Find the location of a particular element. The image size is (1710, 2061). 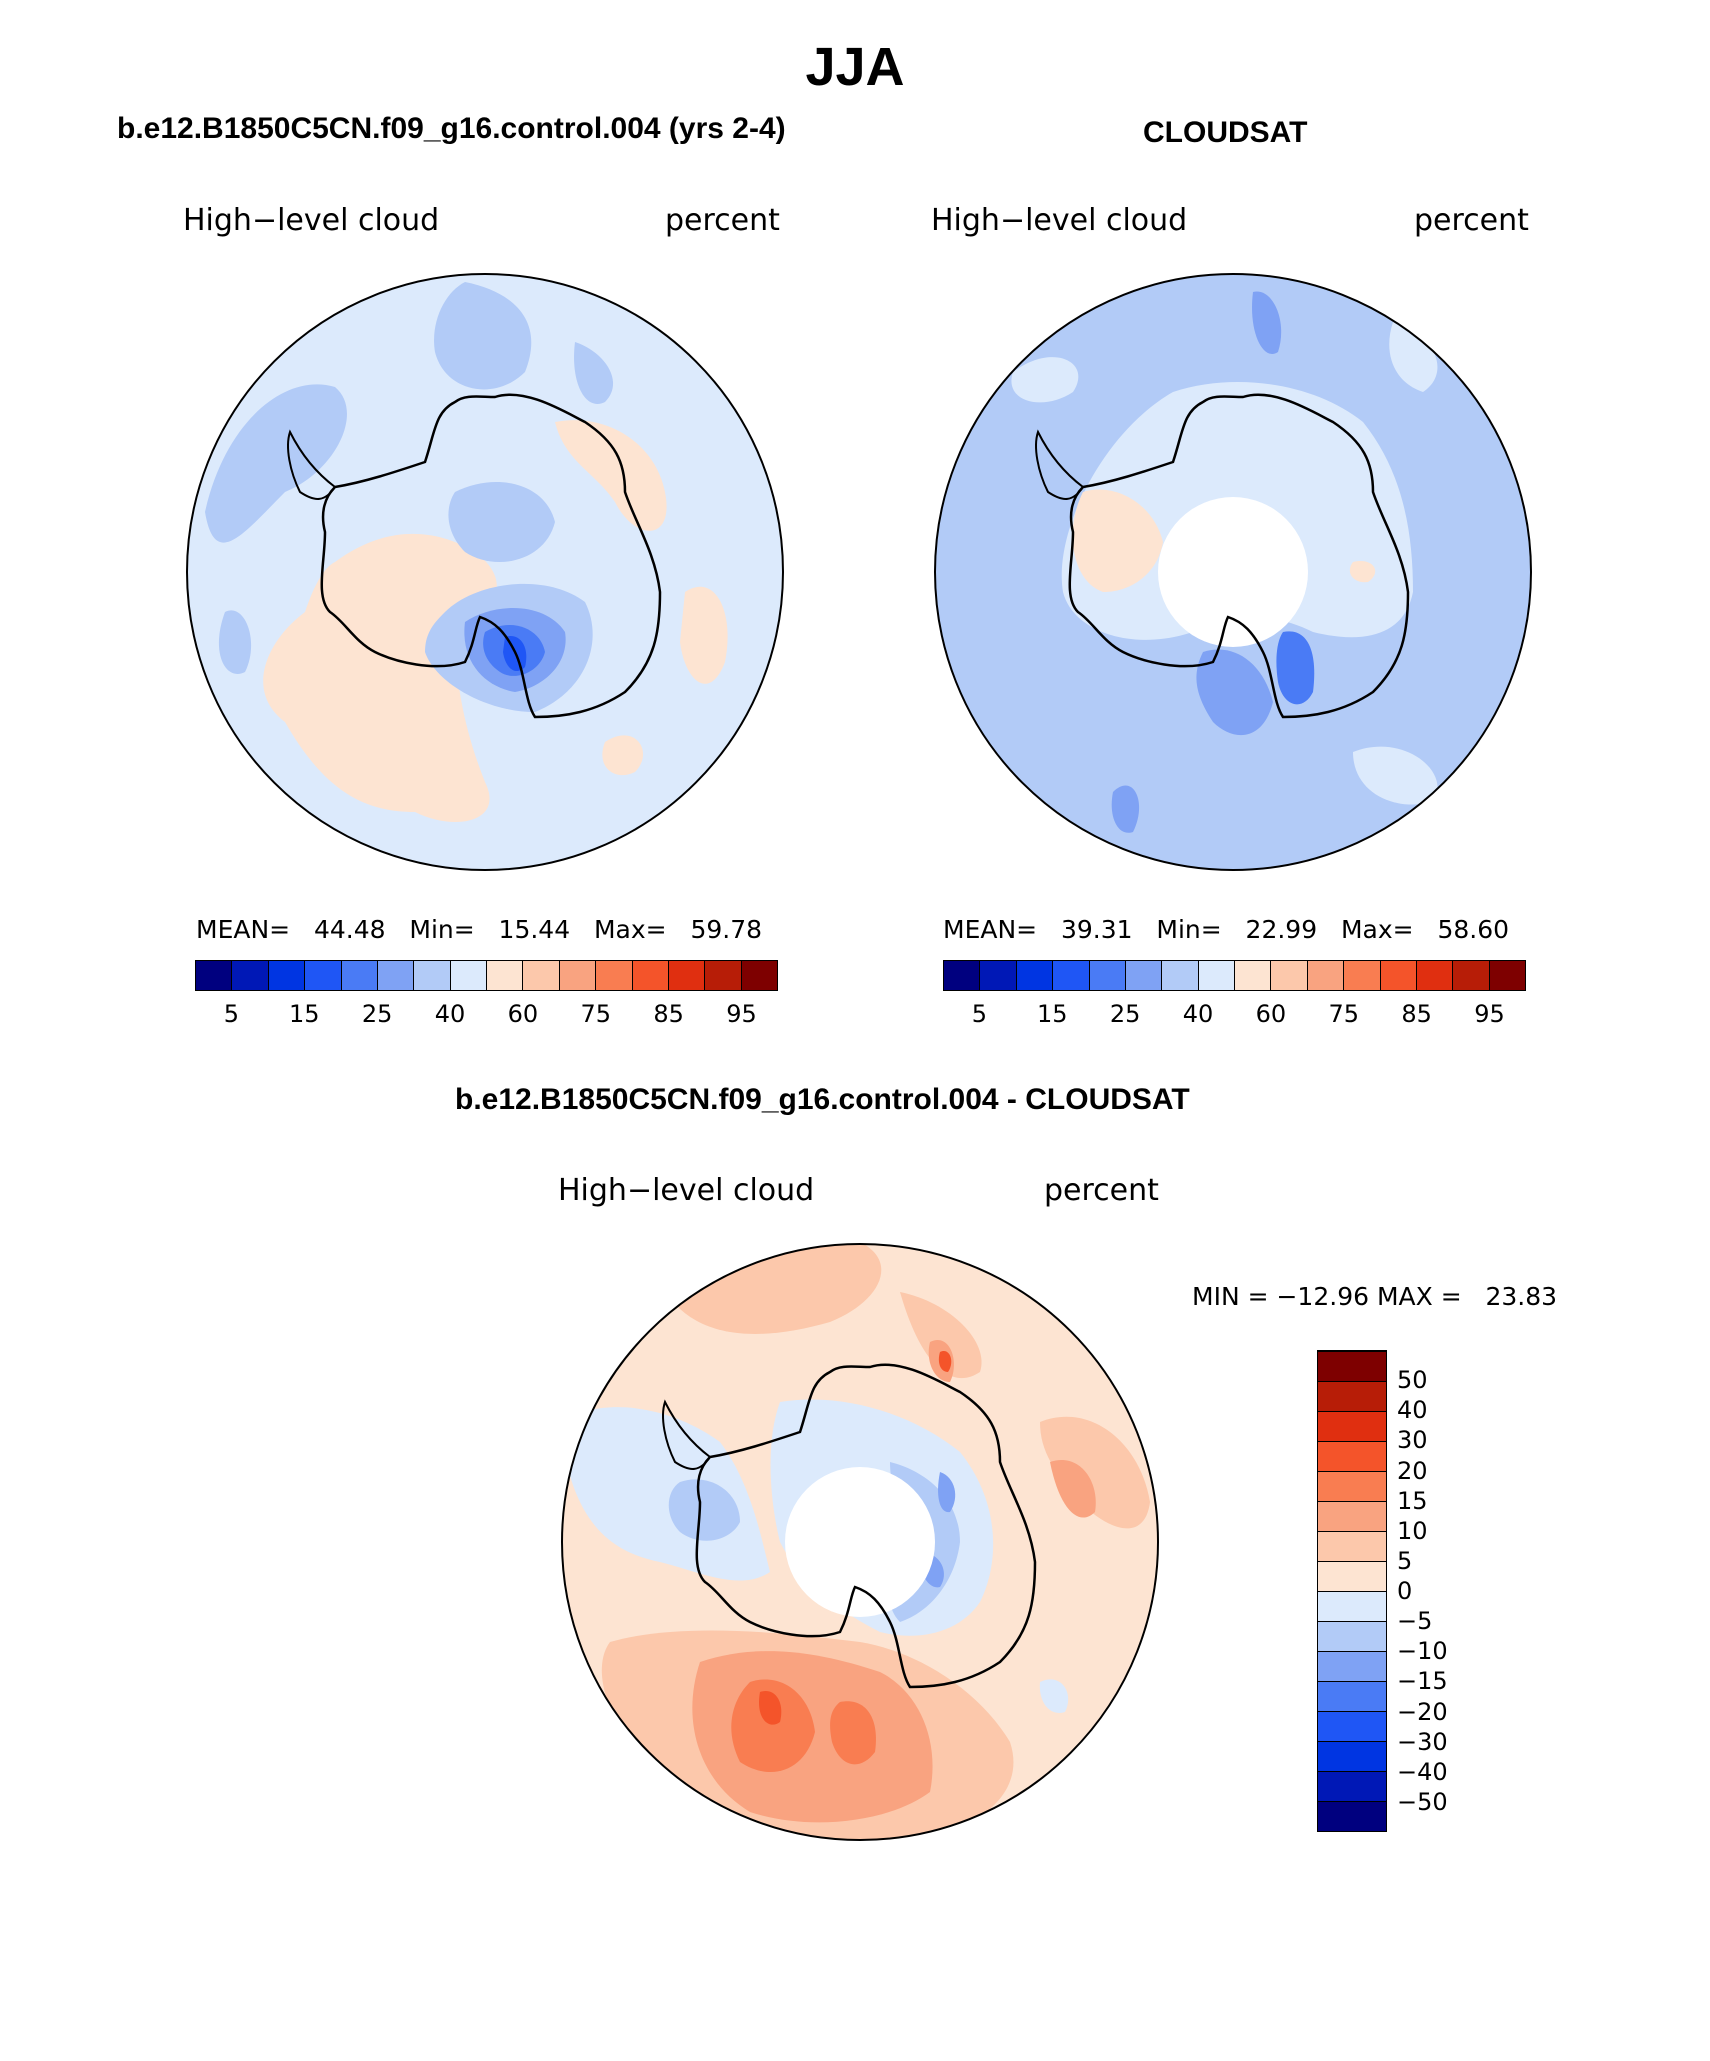

min-label: Min= is located at coordinates (442, 929).